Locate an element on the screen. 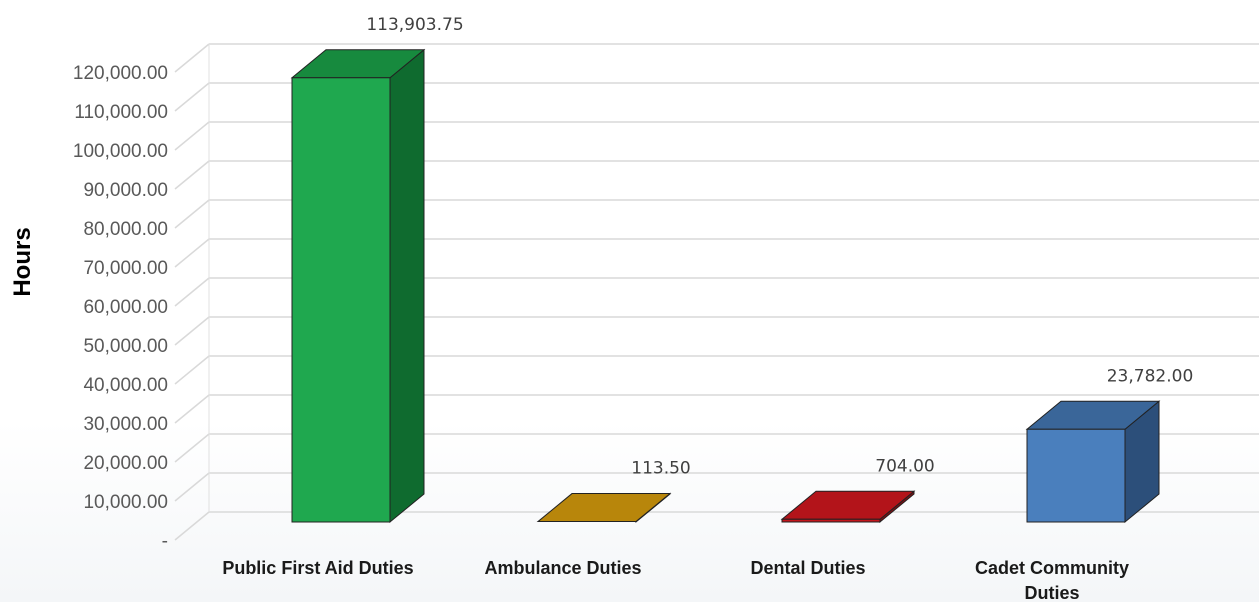  y-tick-label: 50,000.00 is located at coordinates (125, 346).